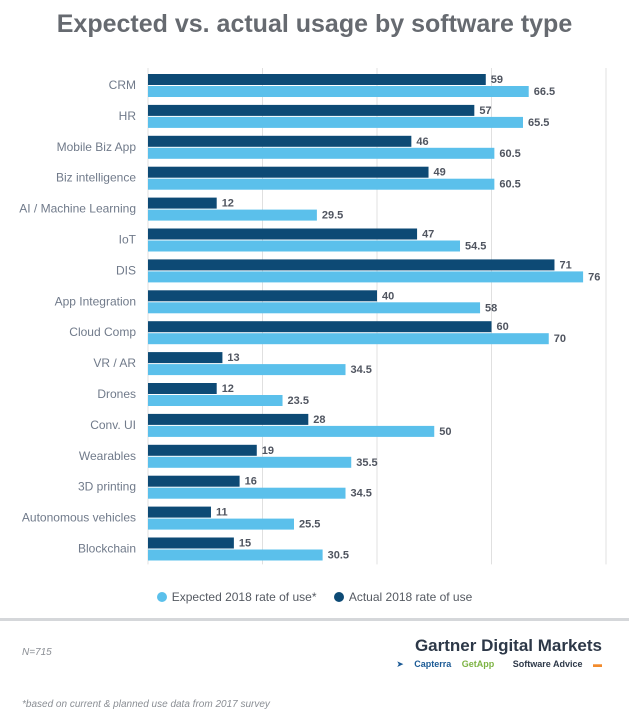 The width and height of the screenshot is (629, 720). Describe the element at coordinates (538, 123) in the screenshot. I see `value-label-expected: 65.5` at that location.